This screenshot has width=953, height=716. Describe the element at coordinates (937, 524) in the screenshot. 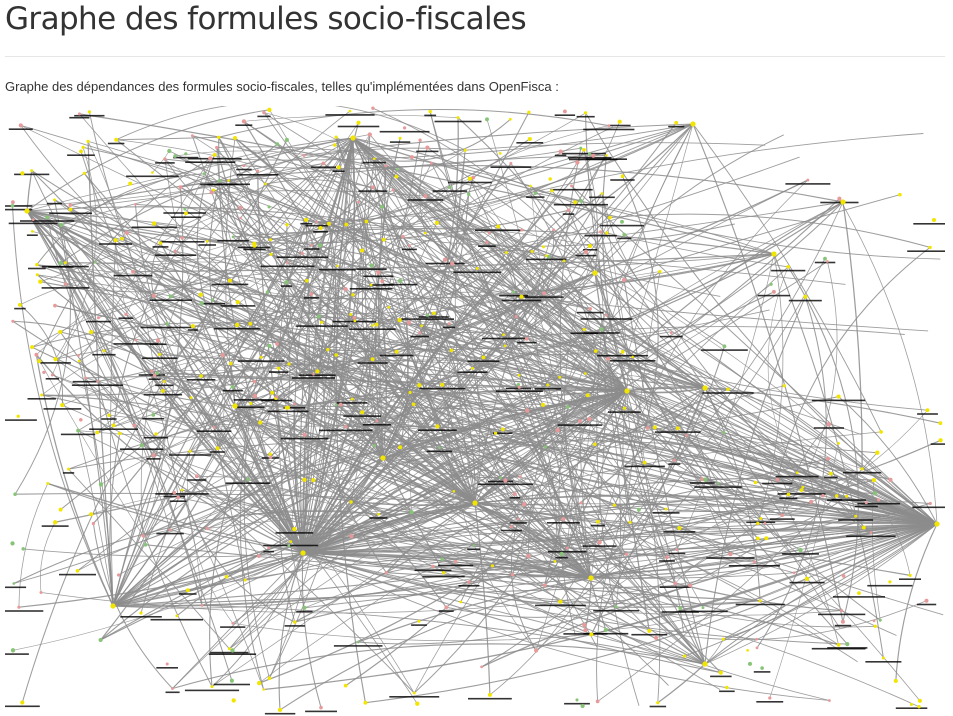

I see `graph-hub-node` at that location.